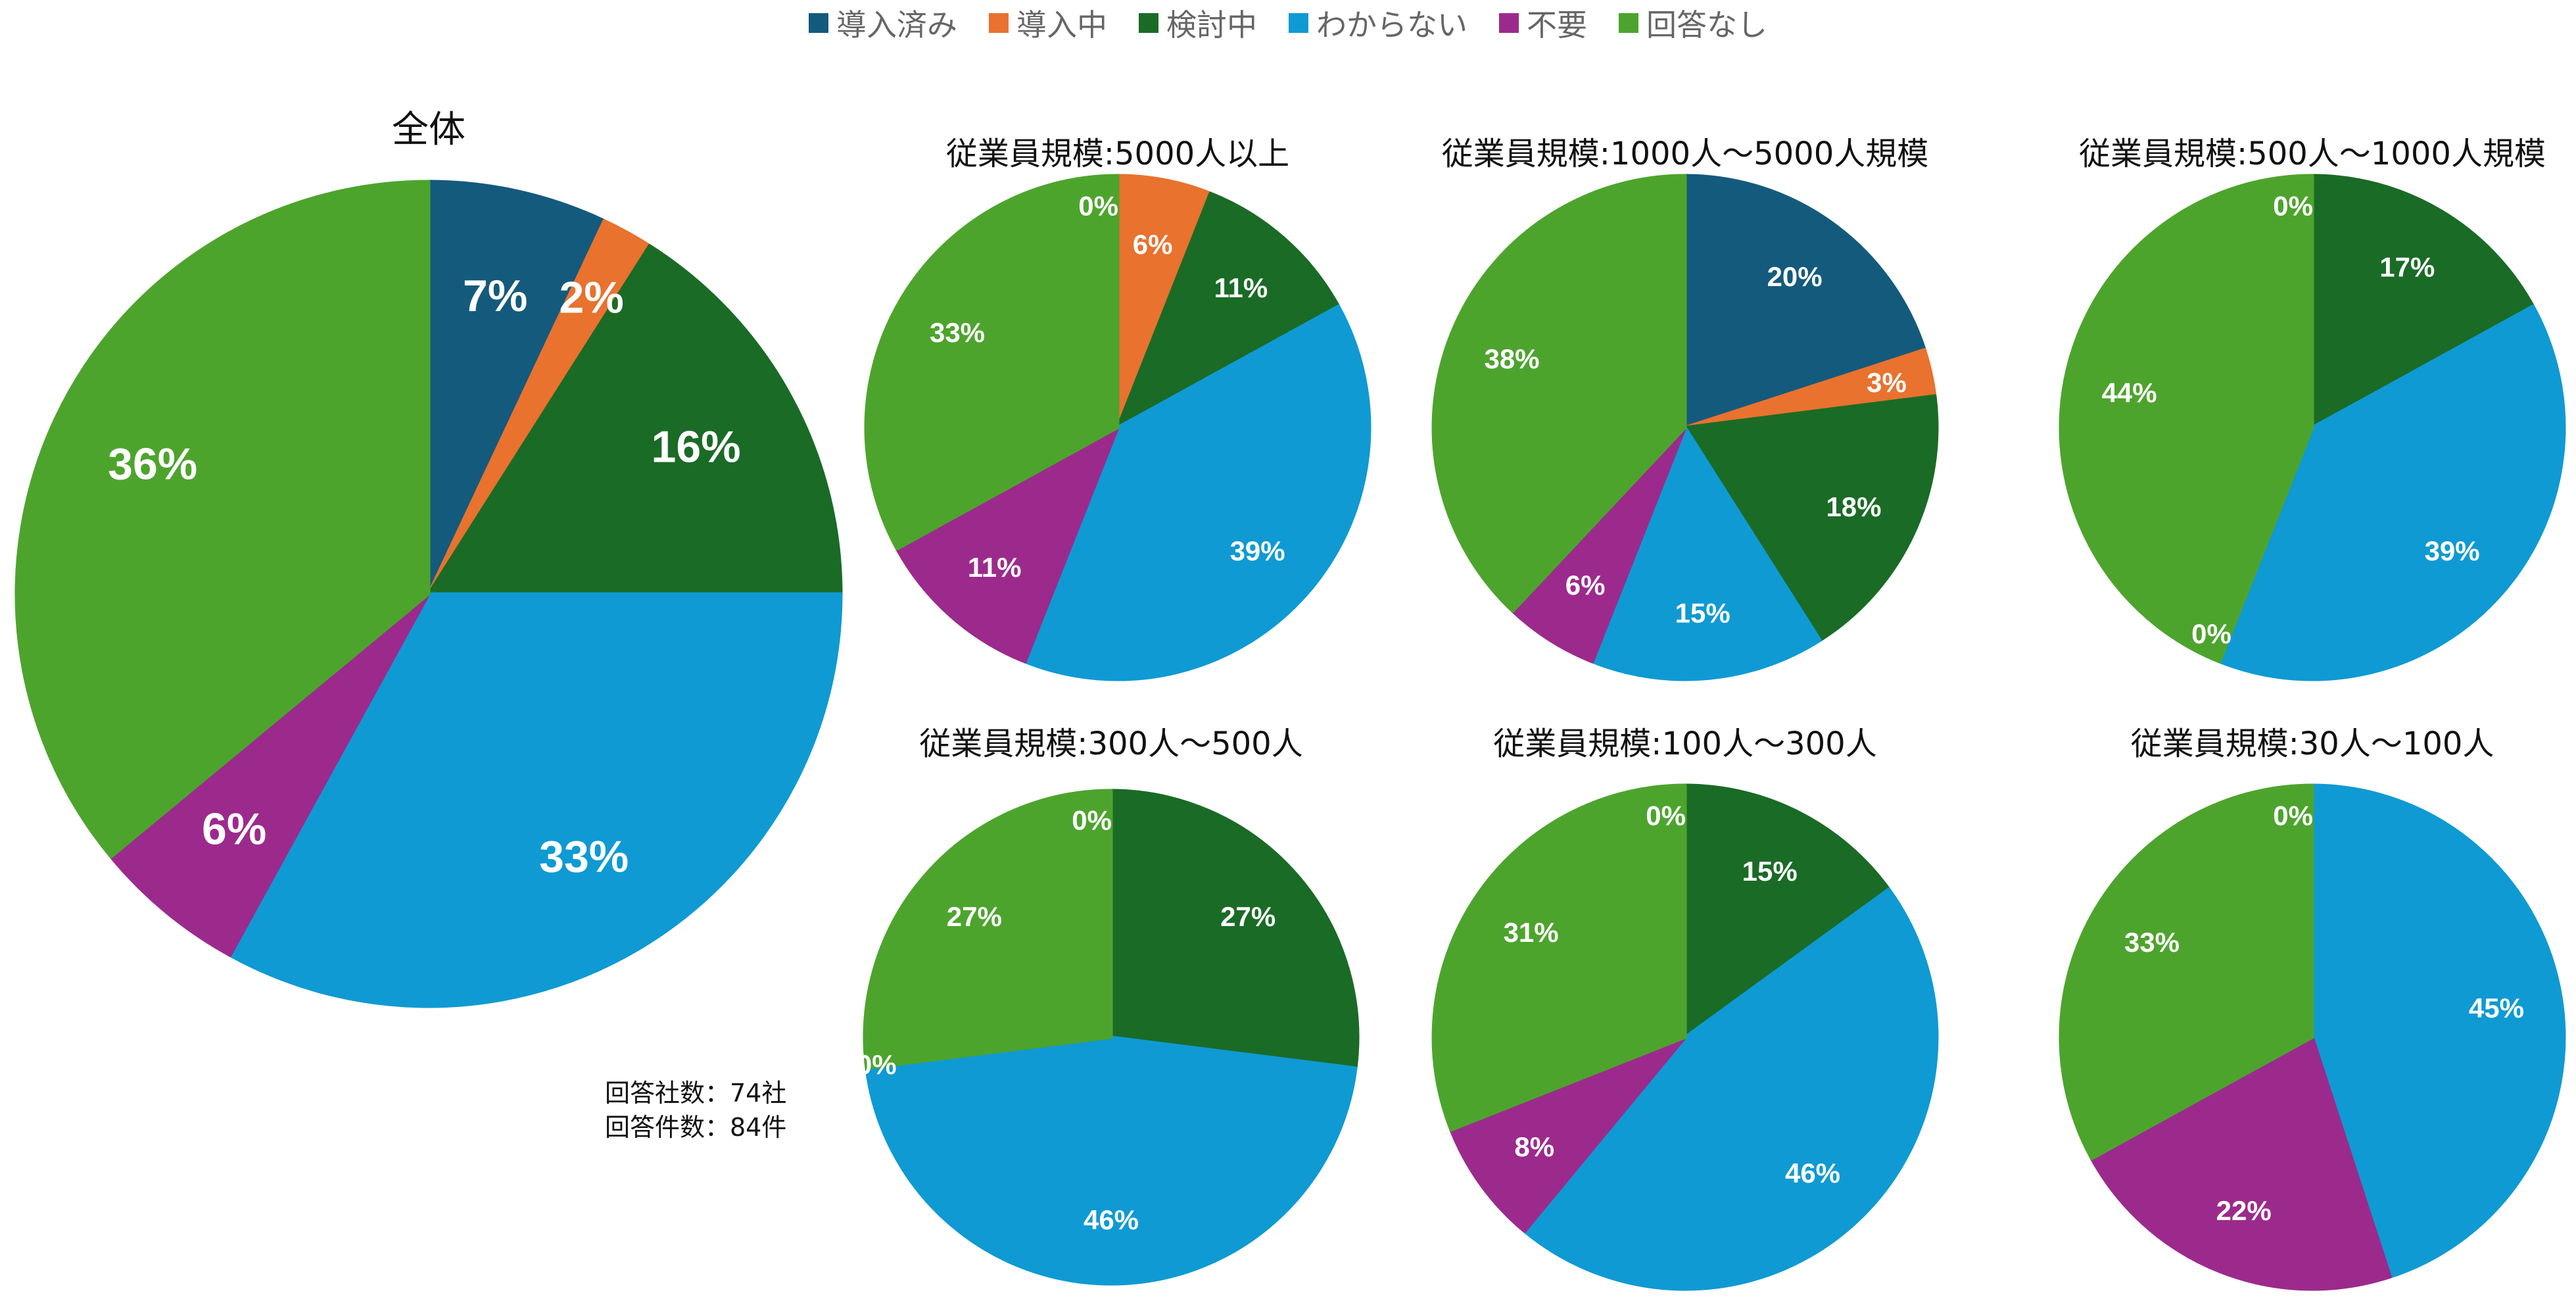 This screenshot has width=2576, height=1299. What do you see at coordinates (896, 25) in the screenshot?
I see `legend-label: 導入済み` at bounding box center [896, 25].